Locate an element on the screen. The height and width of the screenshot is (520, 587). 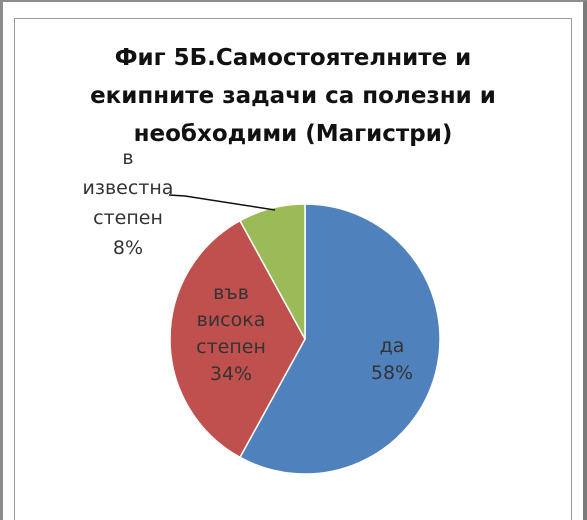
slice-value-label-0: 58% is located at coordinates (392, 373).